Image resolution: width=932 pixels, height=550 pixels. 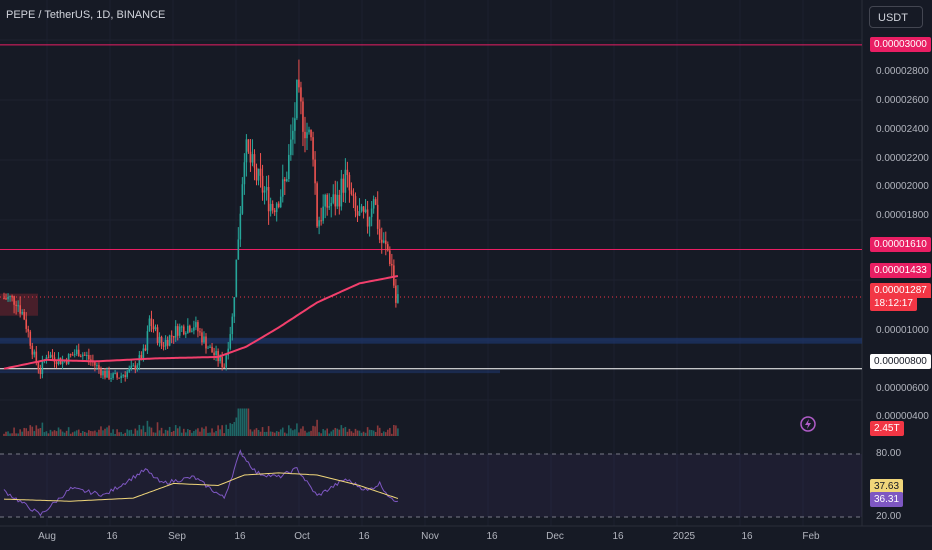 I want to click on rsi-band-fill, so click(x=431, y=485).